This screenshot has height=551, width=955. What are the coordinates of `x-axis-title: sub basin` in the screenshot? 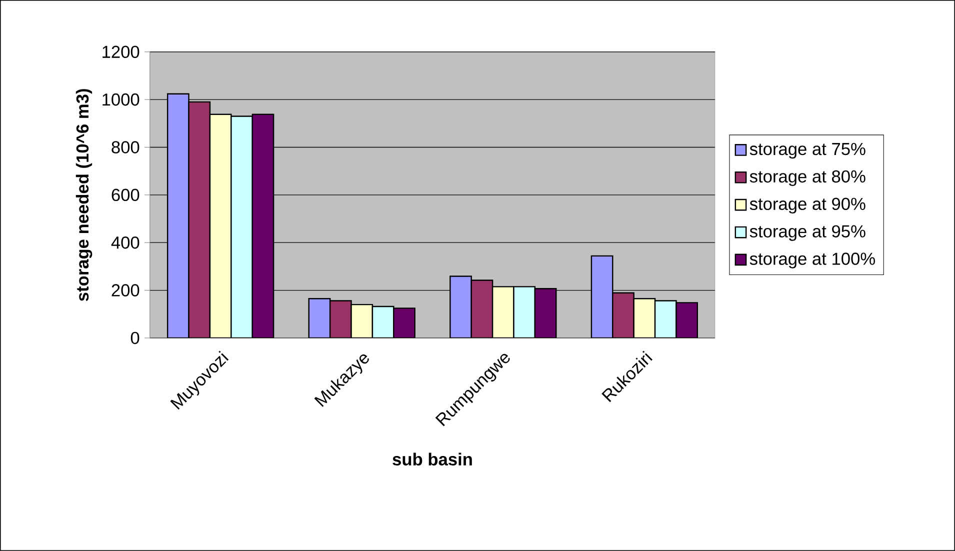 It's located at (432, 459).